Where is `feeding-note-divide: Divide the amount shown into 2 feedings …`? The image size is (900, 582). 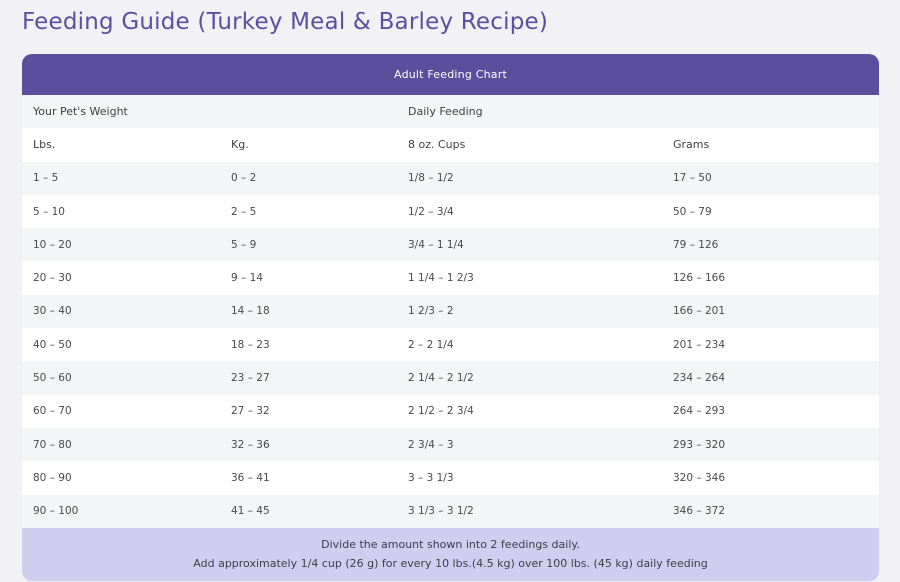
feeding-note-divide: Divide the amount shown into 2 feedings … is located at coordinates (450, 544).